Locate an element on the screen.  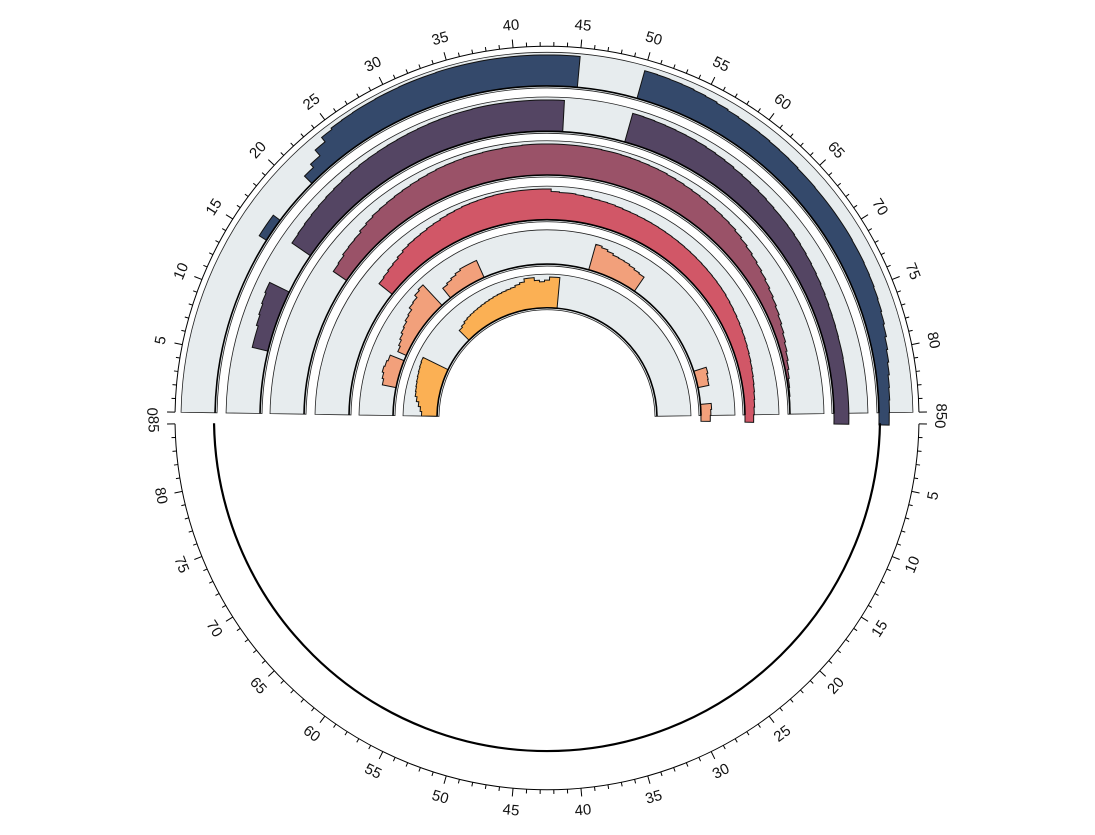
upper-tick-label: 35 is located at coordinates (440, 38).